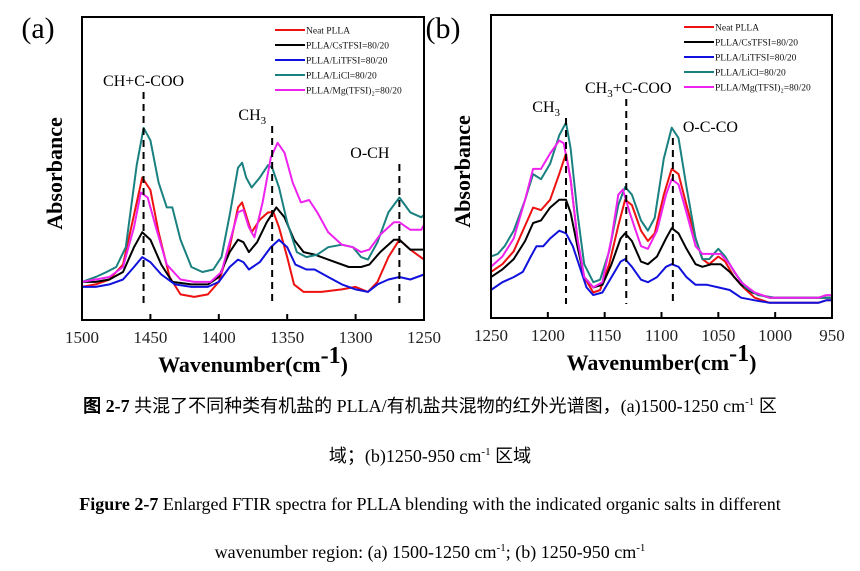 This screenshot has height=571, width=860. Describe the element at coordinates (548, 335) in the screenshot. I see `x-tick-label: 1200` at that location.